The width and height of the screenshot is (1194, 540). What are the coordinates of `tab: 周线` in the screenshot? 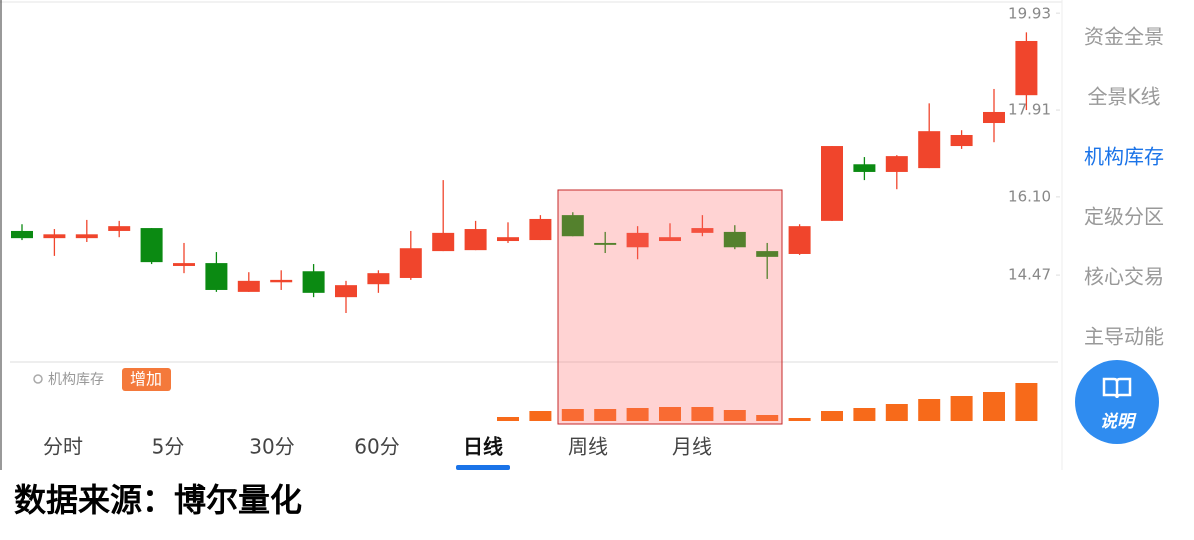 It's located at (588, 447).